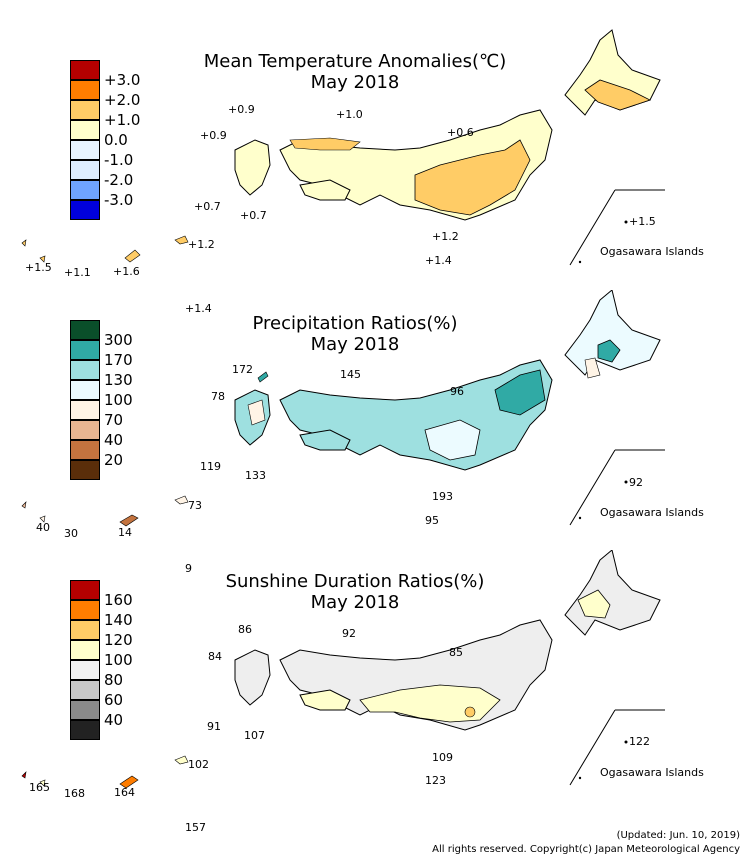 Image resolution: width=750 pixels, height=860 pixels. I want to click on station-value: +1.6, so click(126, 271).